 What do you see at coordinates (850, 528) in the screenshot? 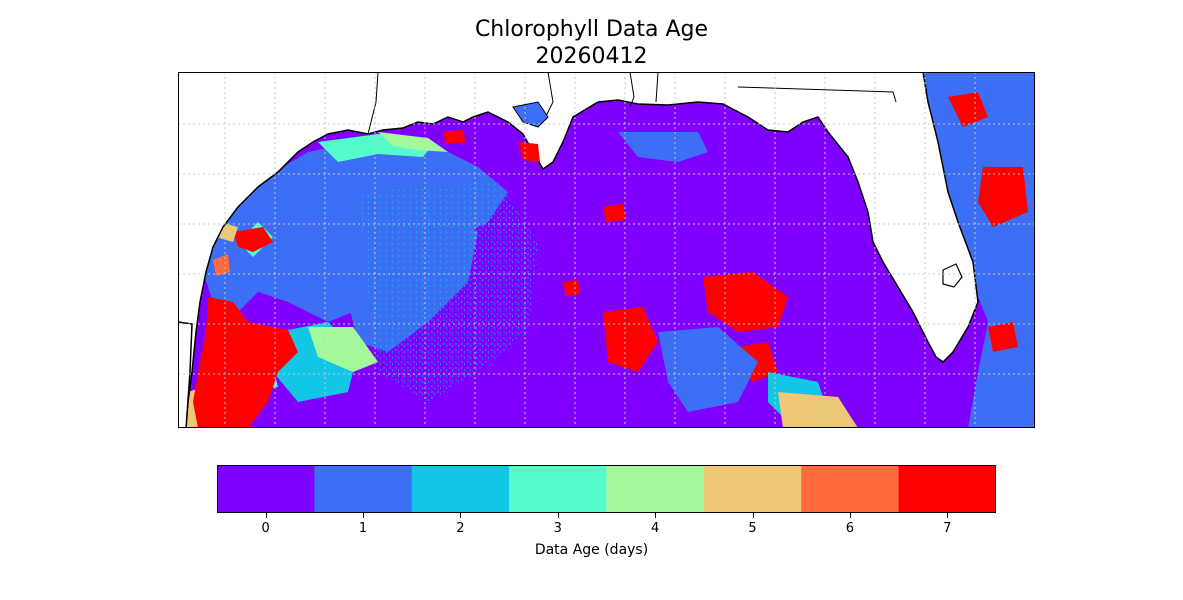
I see `colorbar-tick-label: 6` at bounding box center [850, 528].